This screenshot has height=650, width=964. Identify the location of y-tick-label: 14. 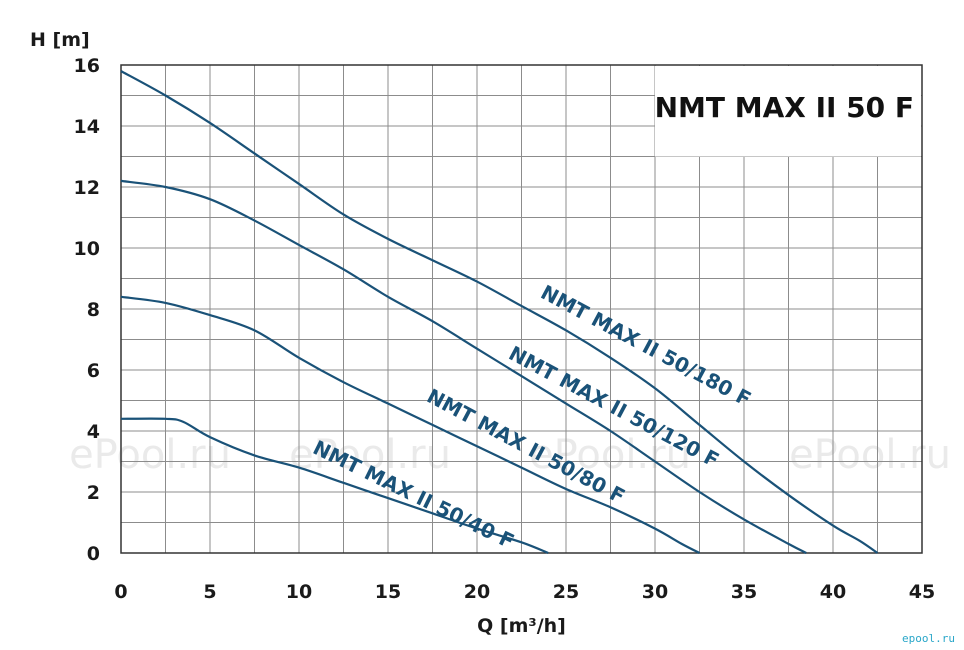
(87, 127).